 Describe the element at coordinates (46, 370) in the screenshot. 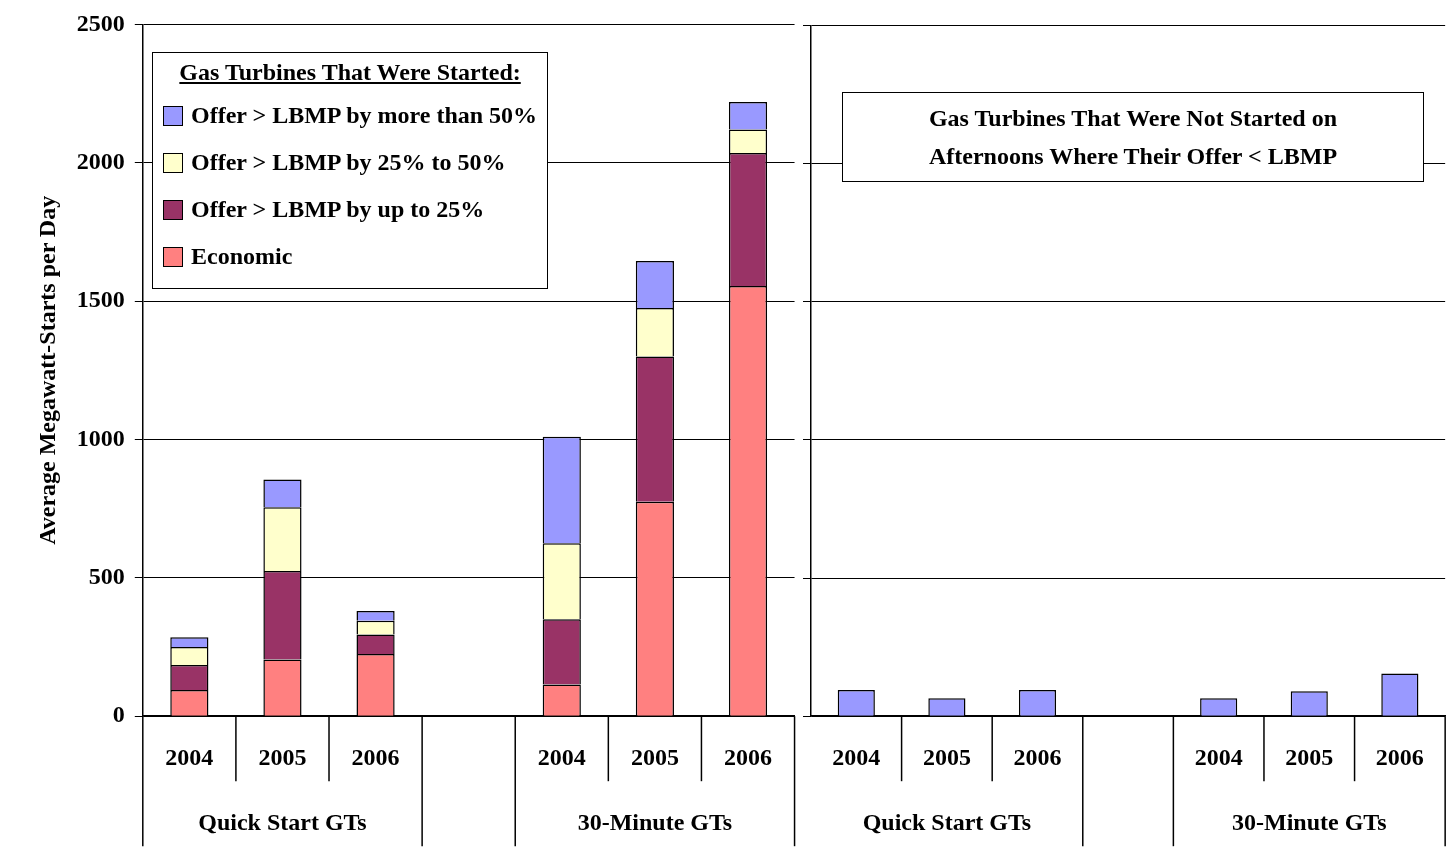

I see `y-axis-title: Average Megawatt-Starts per Day` at that location.